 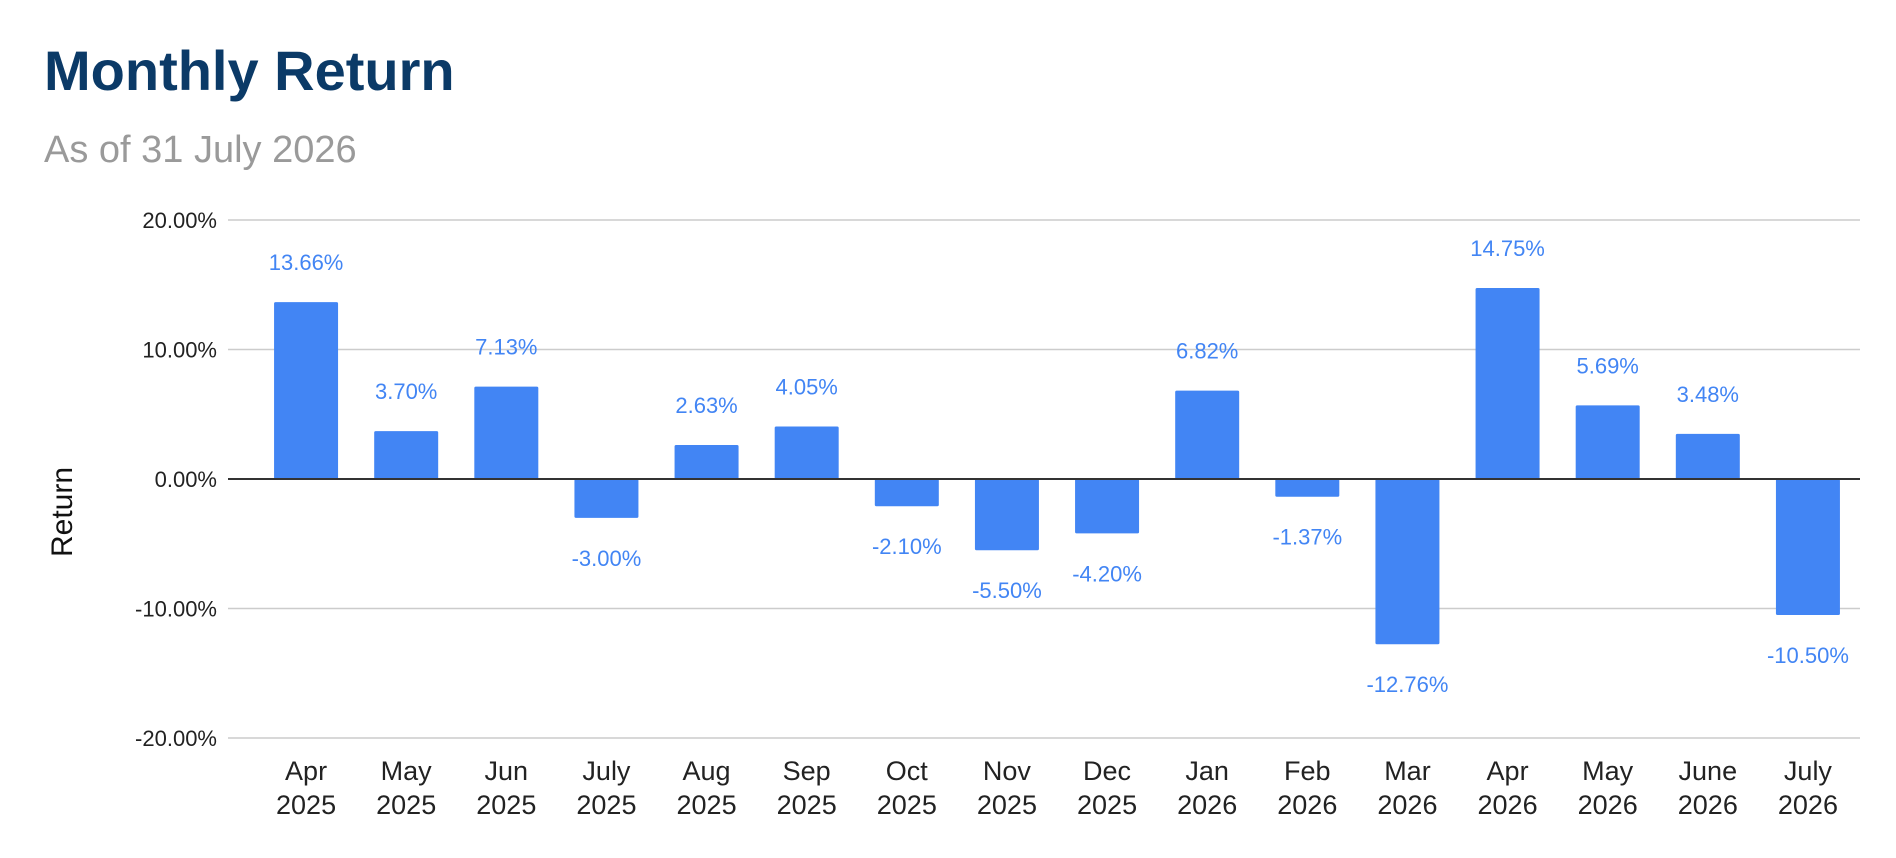 What do you see at coordinates (607, 558) in the screenshot?
I see `data-label: -3.00%` at bounding box center [607, 558].